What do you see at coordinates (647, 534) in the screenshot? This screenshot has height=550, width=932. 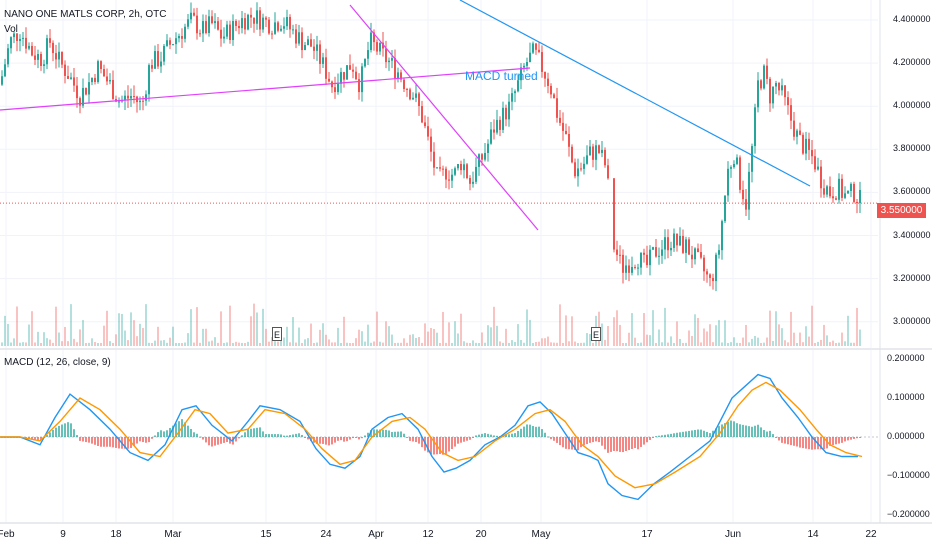 I see `time-axis-tick: 17` at bounding box center [647, 534].